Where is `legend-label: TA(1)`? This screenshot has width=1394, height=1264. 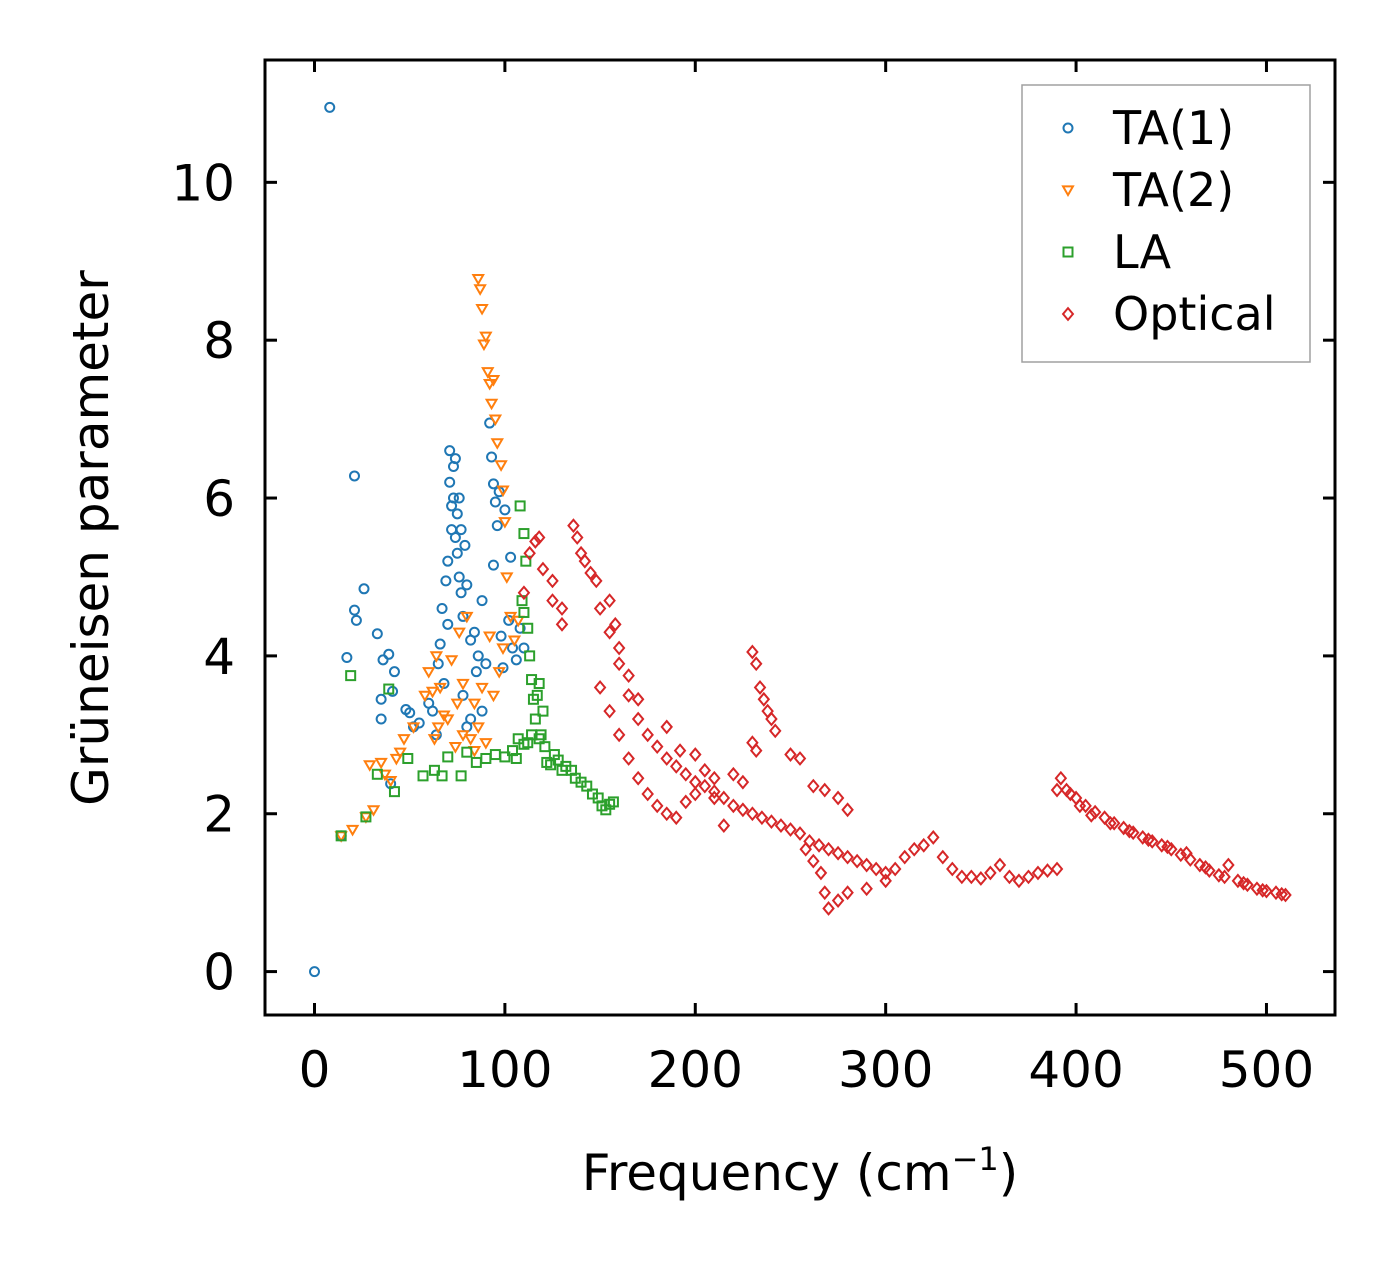
legend-label: TA(1) is located at coordinates (1173, 128).